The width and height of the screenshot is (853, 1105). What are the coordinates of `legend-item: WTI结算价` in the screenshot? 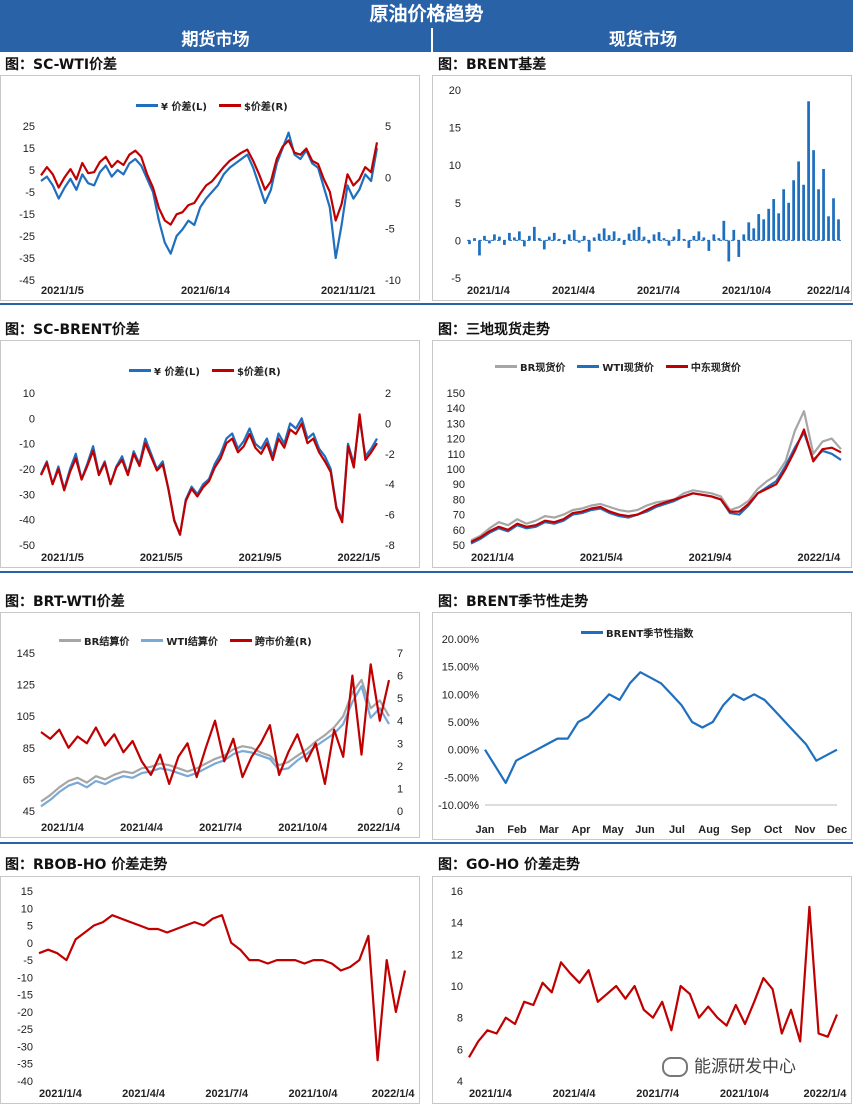 It's located at (179, 640).